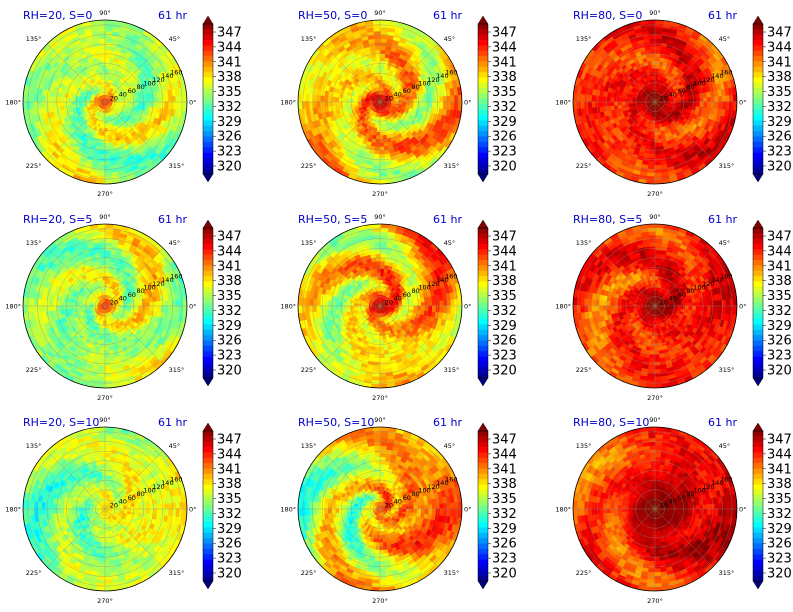 This screenshot has width=793, height=612. What do you see at coordinates (141, 494) in the screenshot?
I see `radial-tick-label: 80` at bounding box center [141, 494].